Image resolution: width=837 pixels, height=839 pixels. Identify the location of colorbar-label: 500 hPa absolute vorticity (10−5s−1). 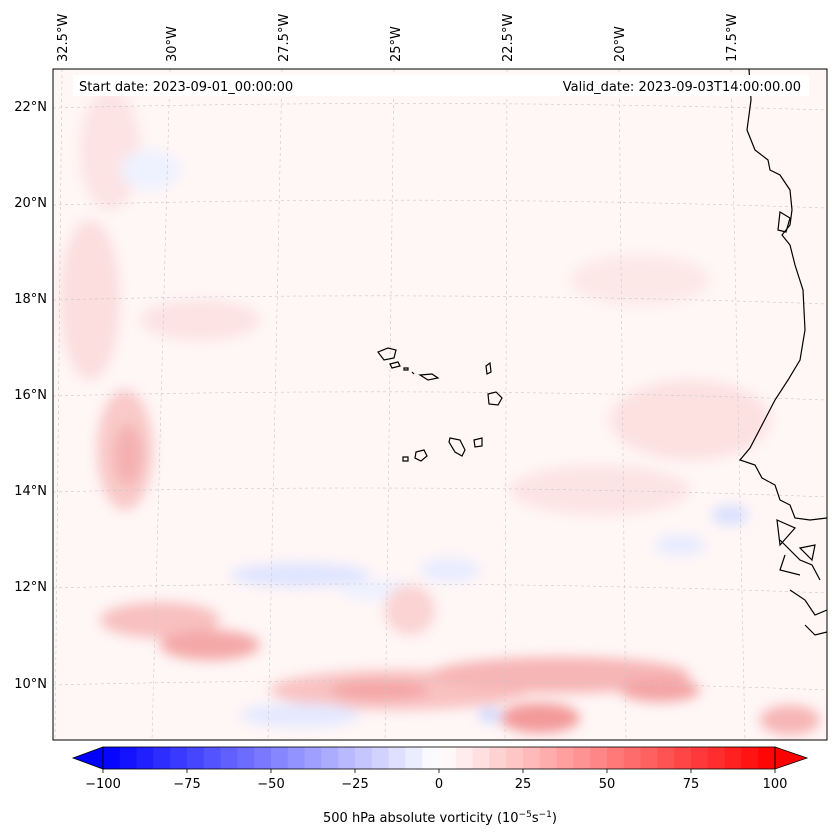
(440, 818).